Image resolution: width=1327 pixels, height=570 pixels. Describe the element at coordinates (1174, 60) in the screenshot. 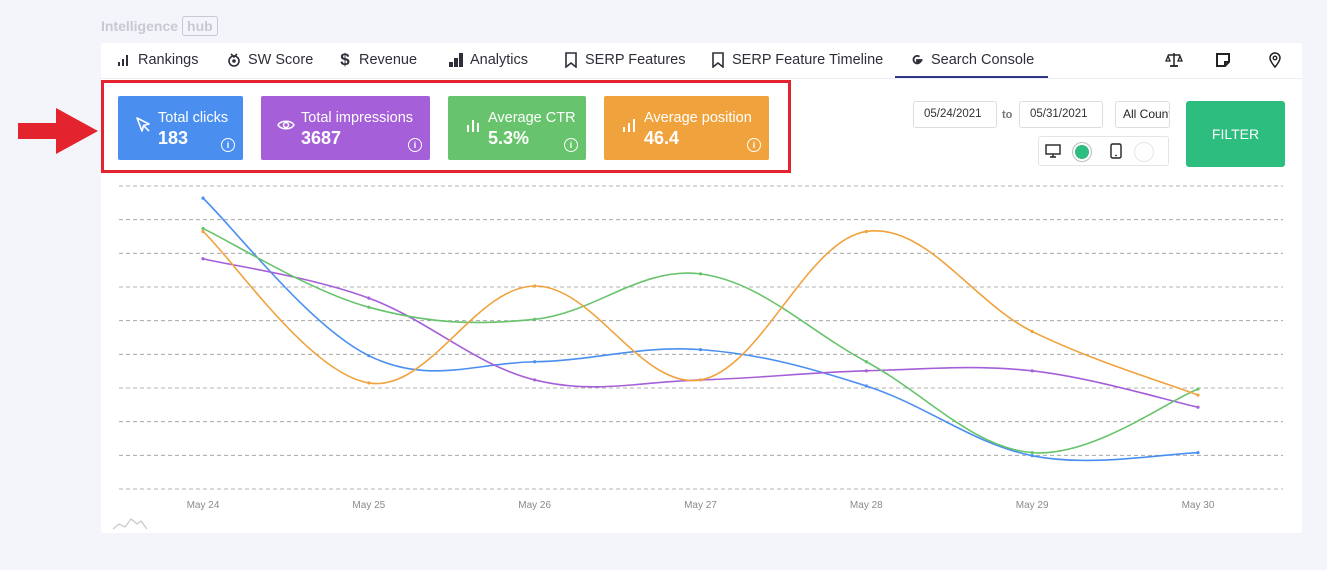

I see `balance-scale-icon` at that location.